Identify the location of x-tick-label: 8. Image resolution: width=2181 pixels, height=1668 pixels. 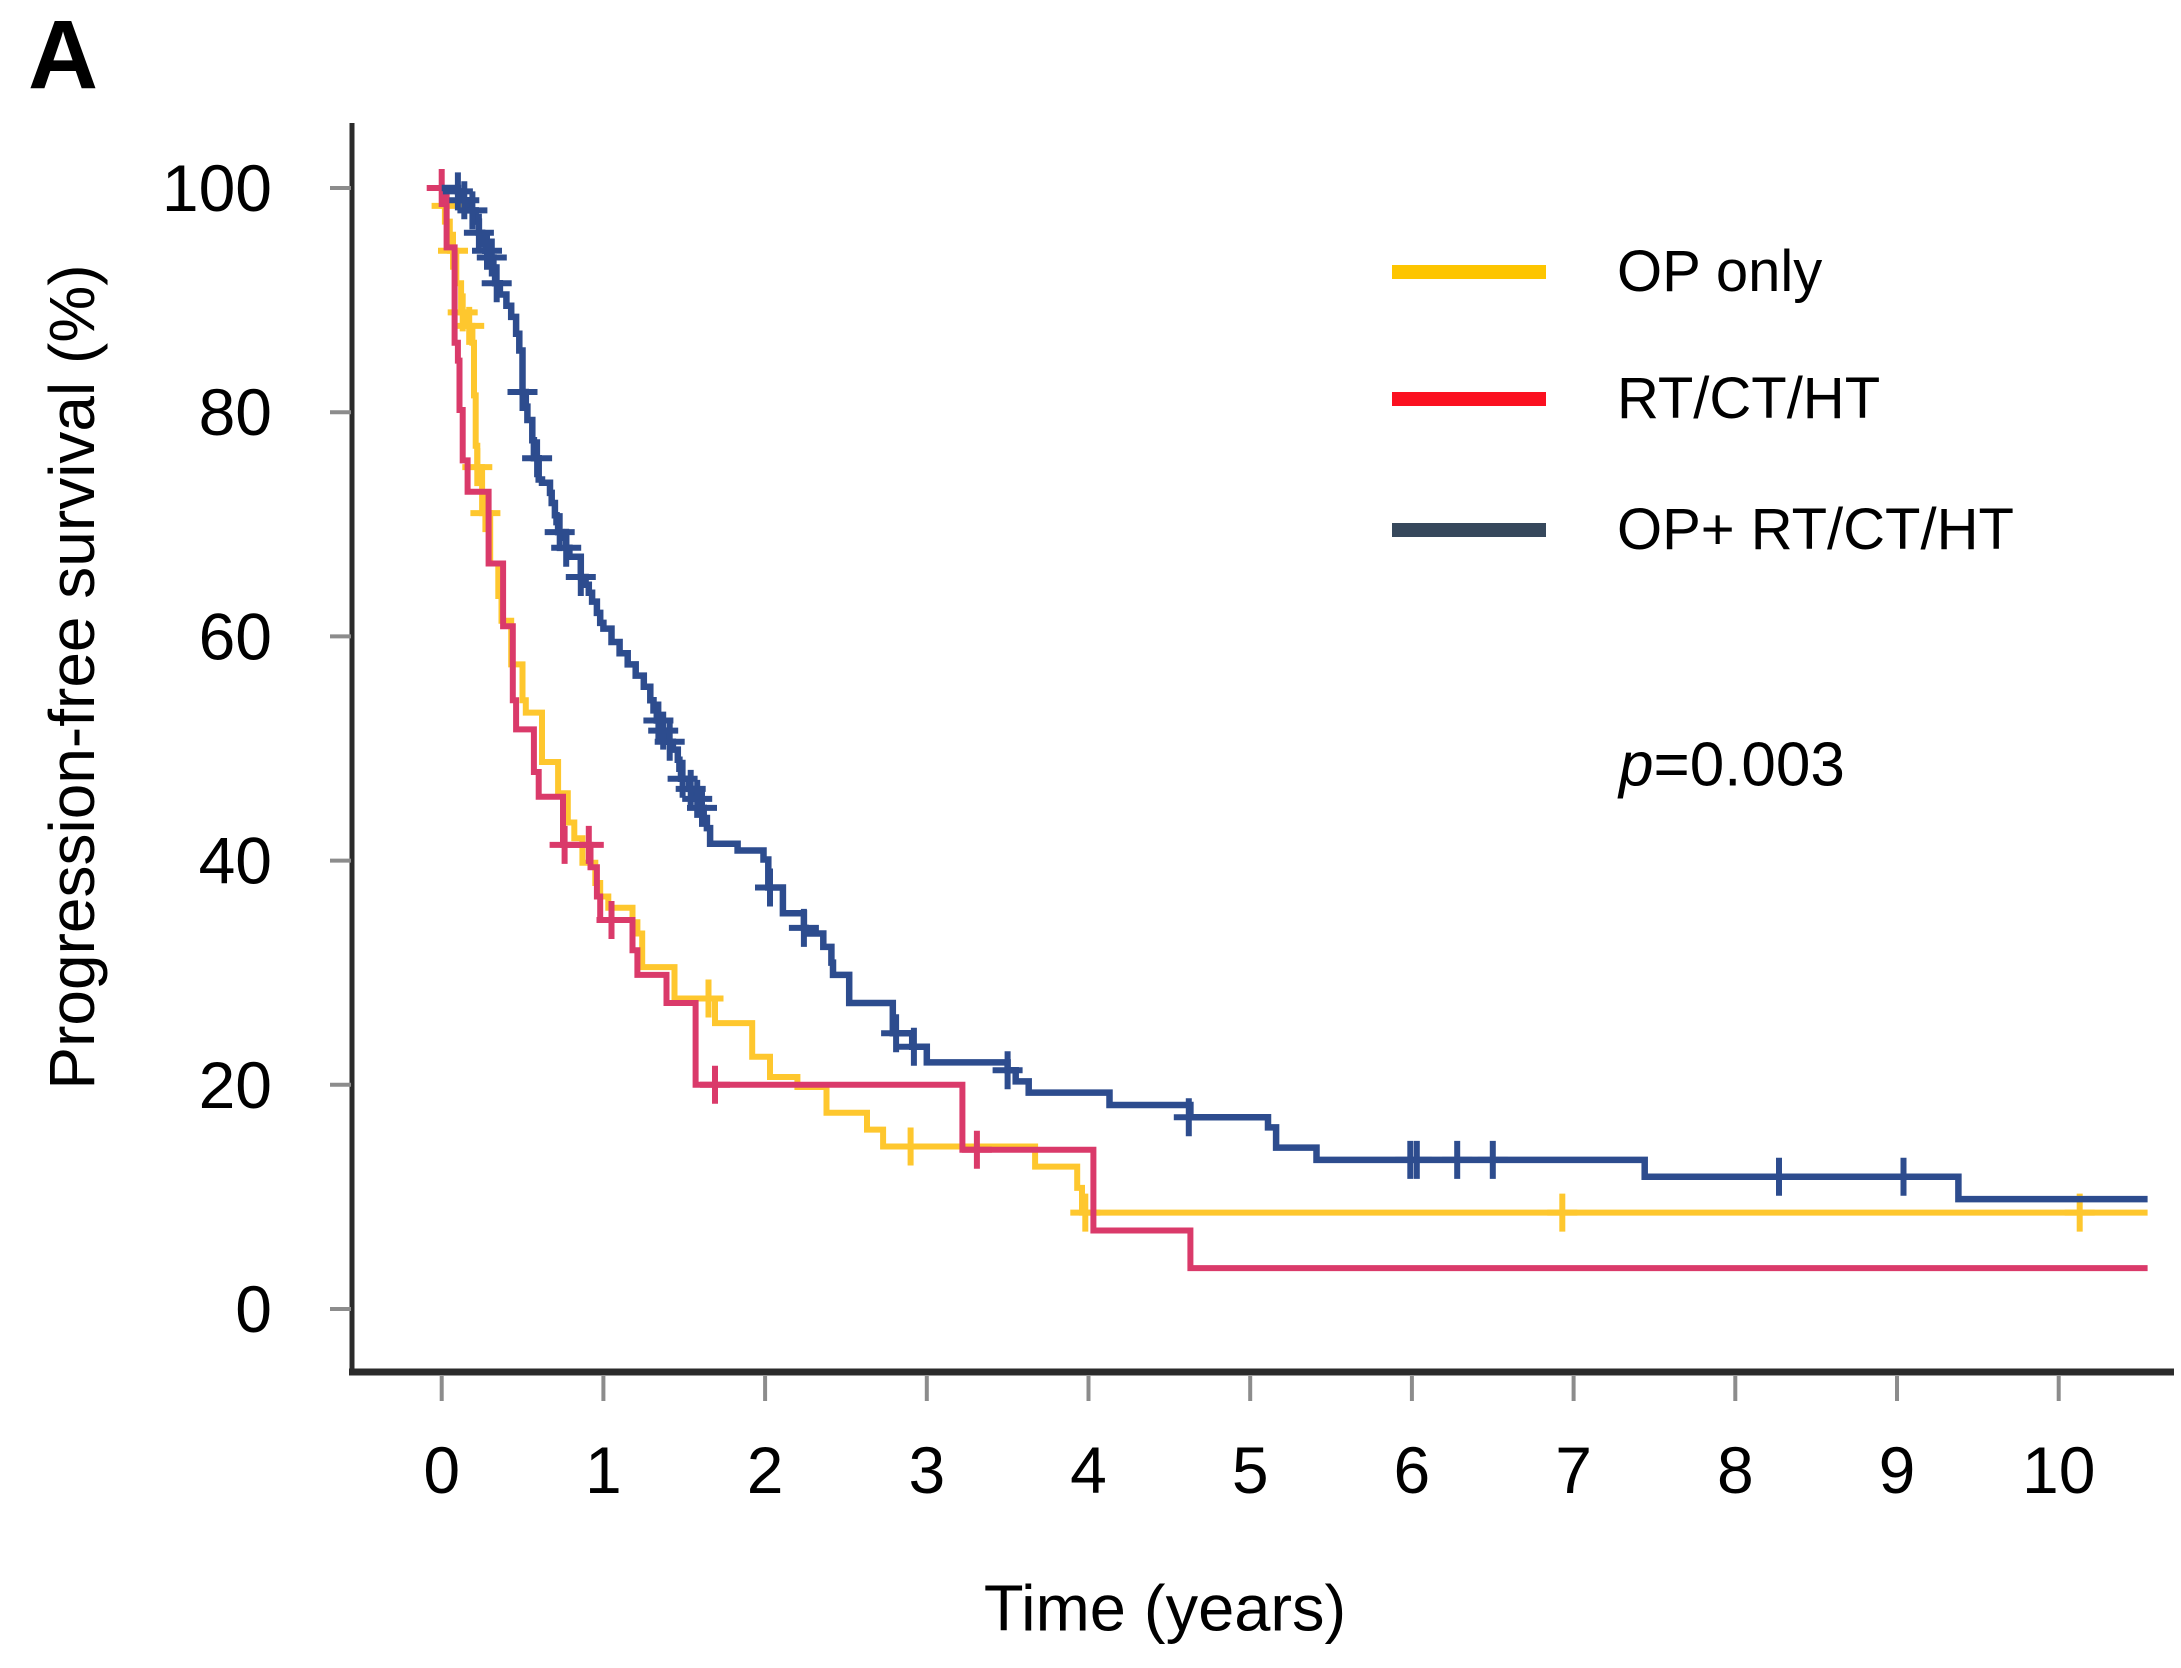
(1735, 1470).